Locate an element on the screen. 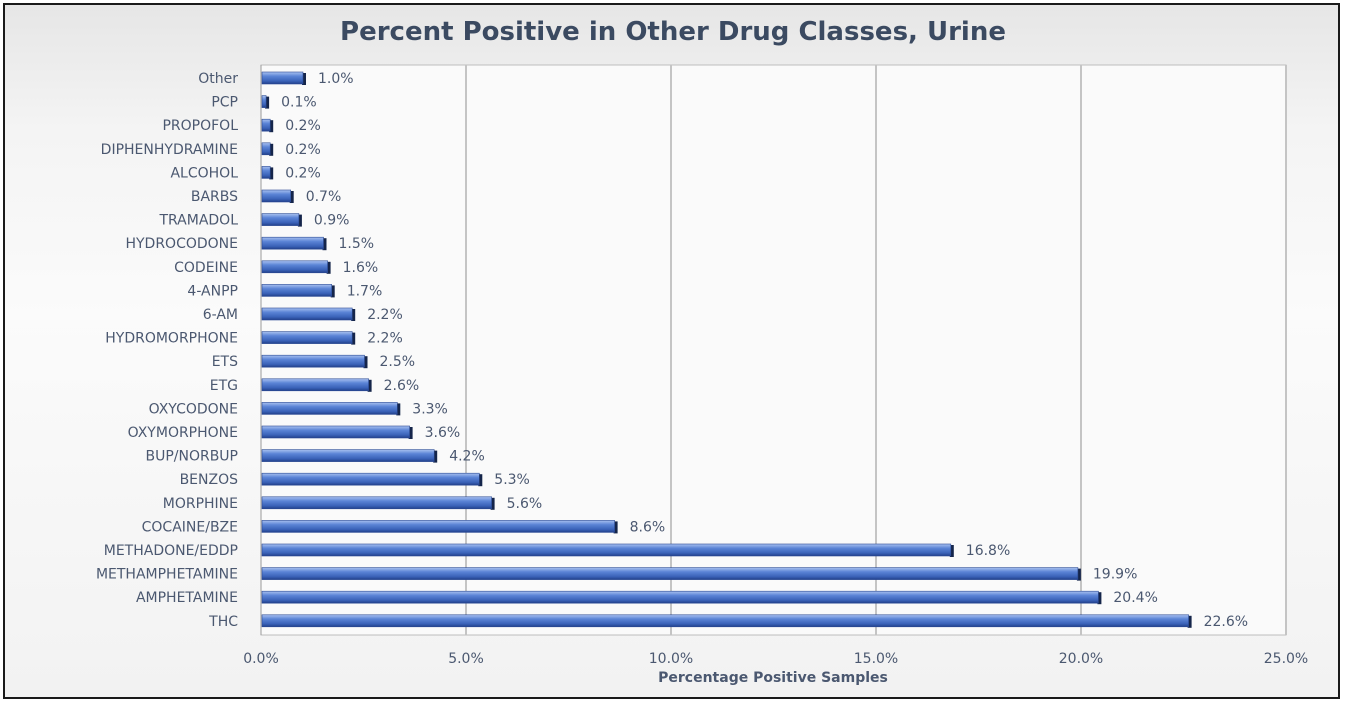  category-label: ETG is located at coordinates (224, 386).